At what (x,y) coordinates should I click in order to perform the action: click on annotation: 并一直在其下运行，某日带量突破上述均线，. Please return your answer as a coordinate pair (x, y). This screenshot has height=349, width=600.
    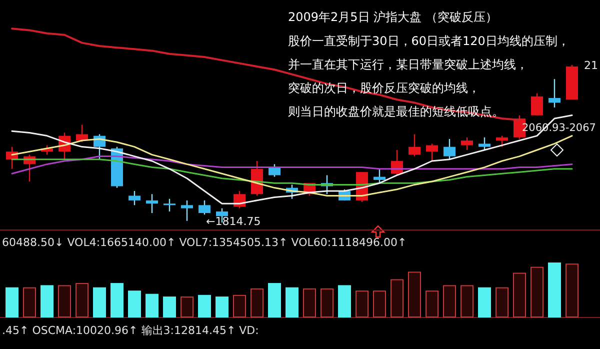
    Looking at the image, I should click on (408, 65).